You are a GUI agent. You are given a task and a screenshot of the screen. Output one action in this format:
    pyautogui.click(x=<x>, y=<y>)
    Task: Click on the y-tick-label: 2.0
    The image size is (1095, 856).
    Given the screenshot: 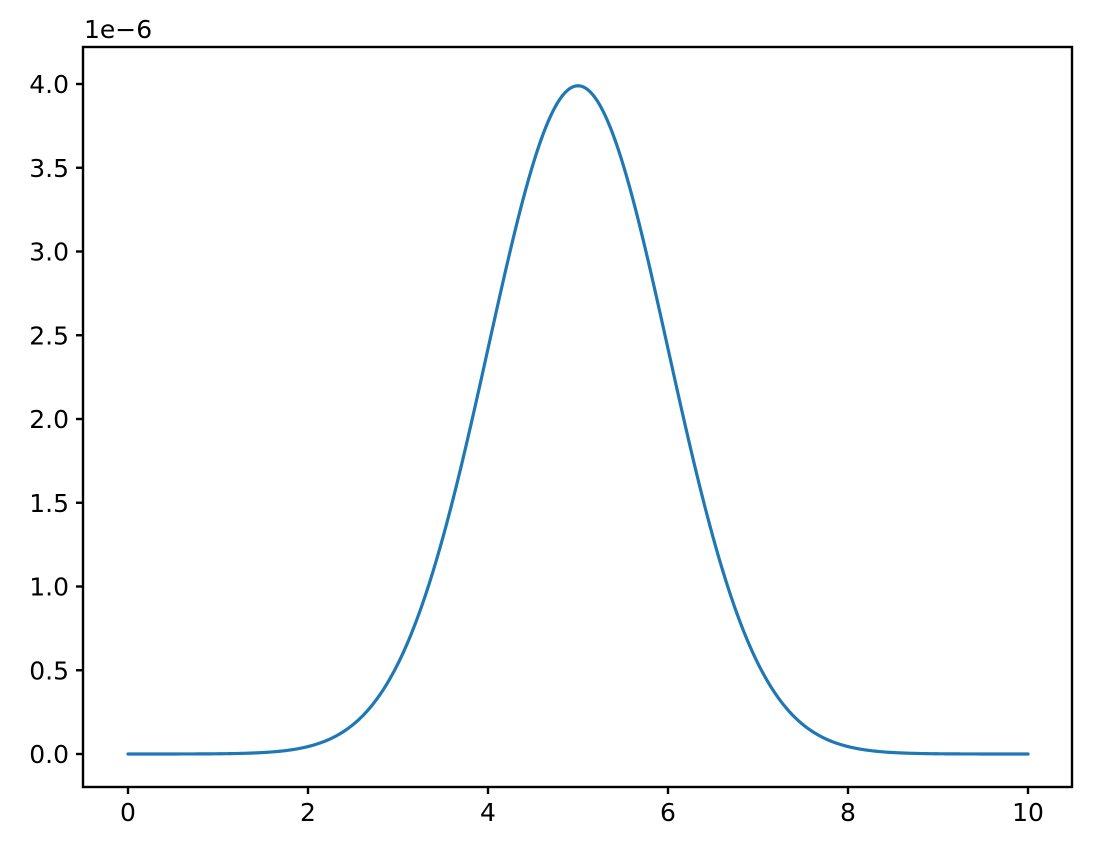 What is the action you would take?
    pyautogui.click(x=49, y=419)
    